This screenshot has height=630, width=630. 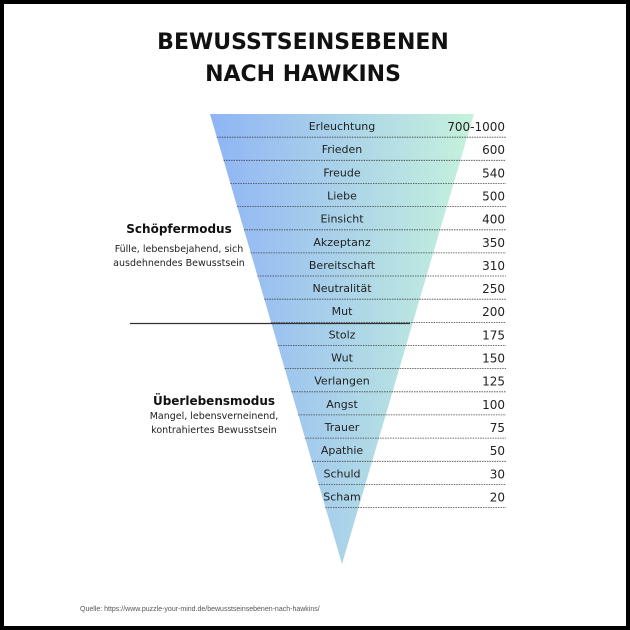 What do you see at coordinates (342, 219) in the screenshot?
I see `level-name: Einsicht` at bounding box center [342, 219].